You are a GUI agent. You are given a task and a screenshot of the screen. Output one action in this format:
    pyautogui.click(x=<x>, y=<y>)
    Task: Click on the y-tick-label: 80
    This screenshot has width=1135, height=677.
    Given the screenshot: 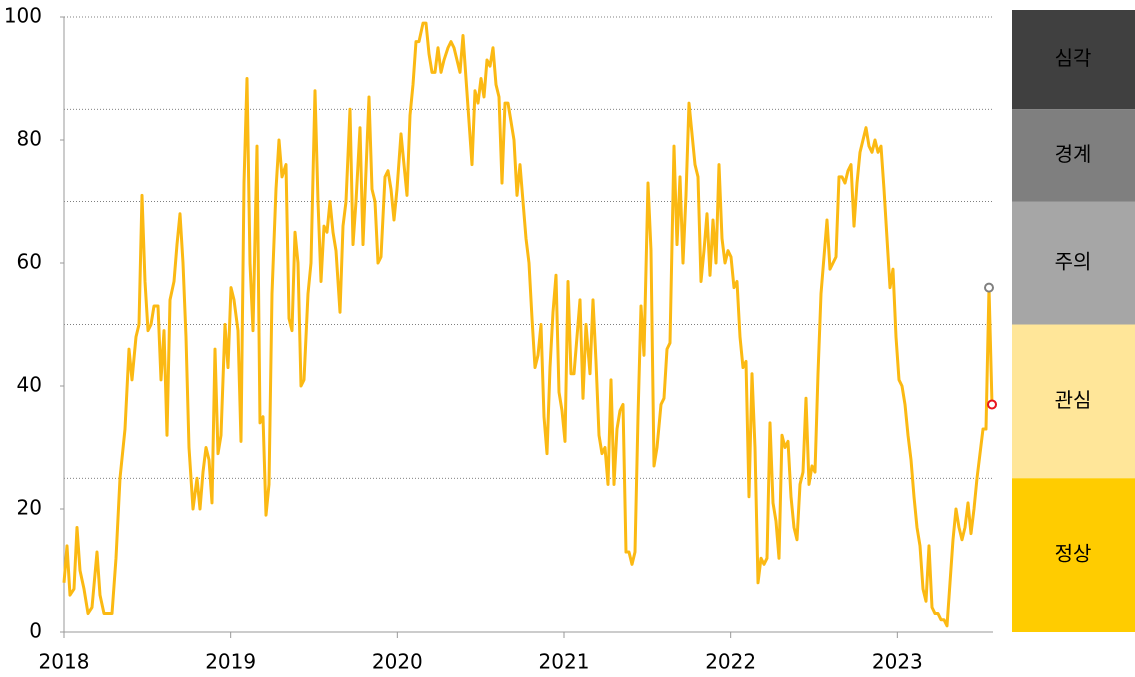 What is the action you would take?
    pyautogui.click(x=29, y=139)
    